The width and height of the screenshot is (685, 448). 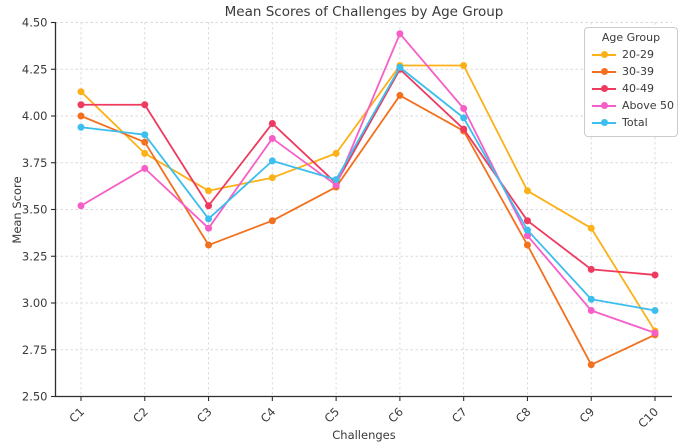 I want to click on x-tick-label: C8, so click(x=523, y=415).